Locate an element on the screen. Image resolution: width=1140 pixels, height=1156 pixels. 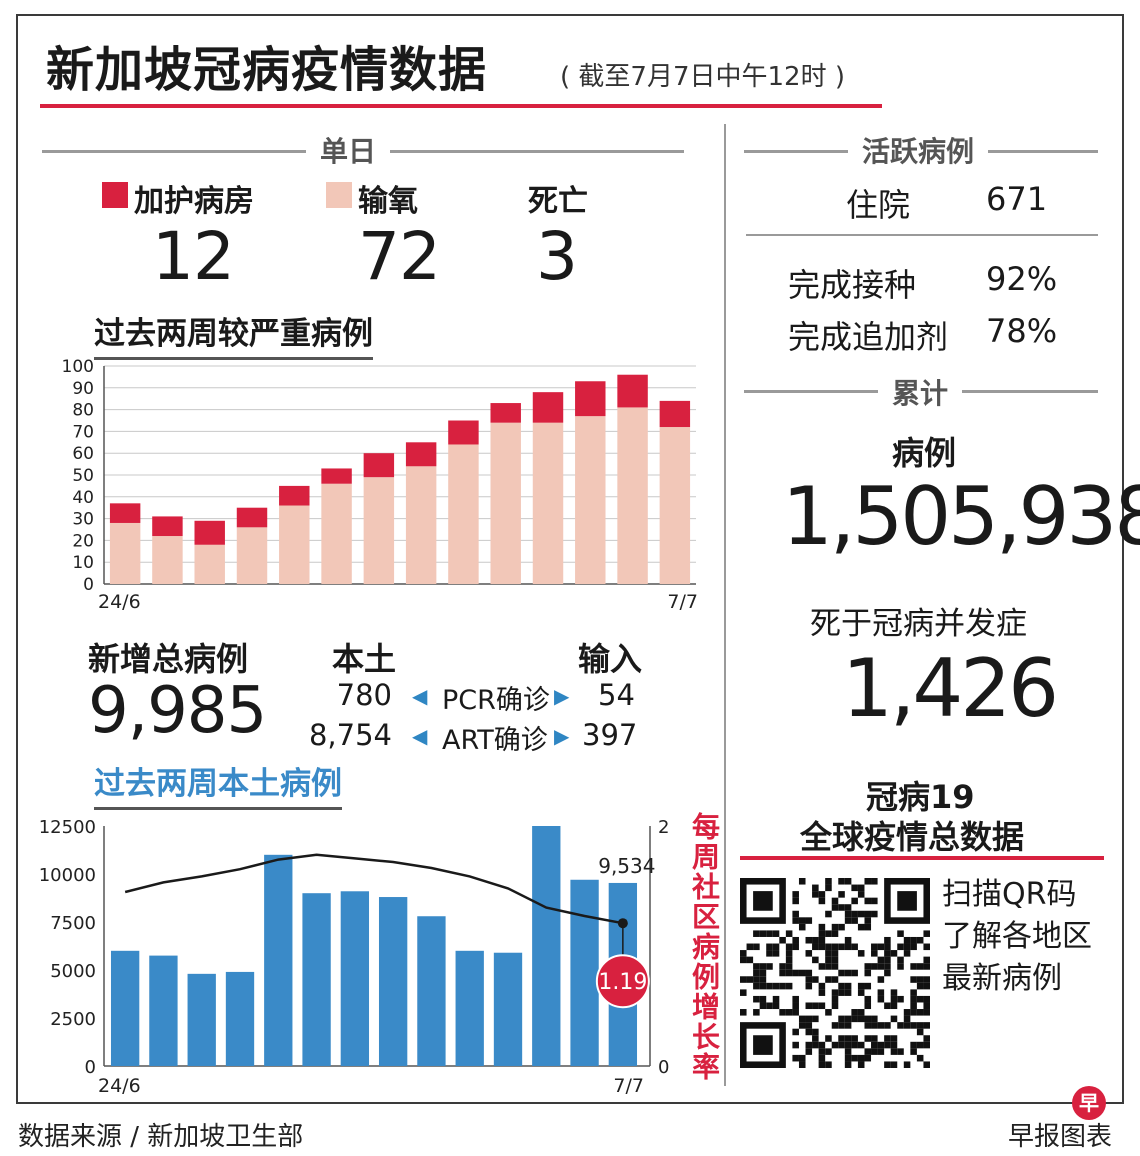
global-title-line2: 全球疫情总数据 is located at coordinates (912, 837).